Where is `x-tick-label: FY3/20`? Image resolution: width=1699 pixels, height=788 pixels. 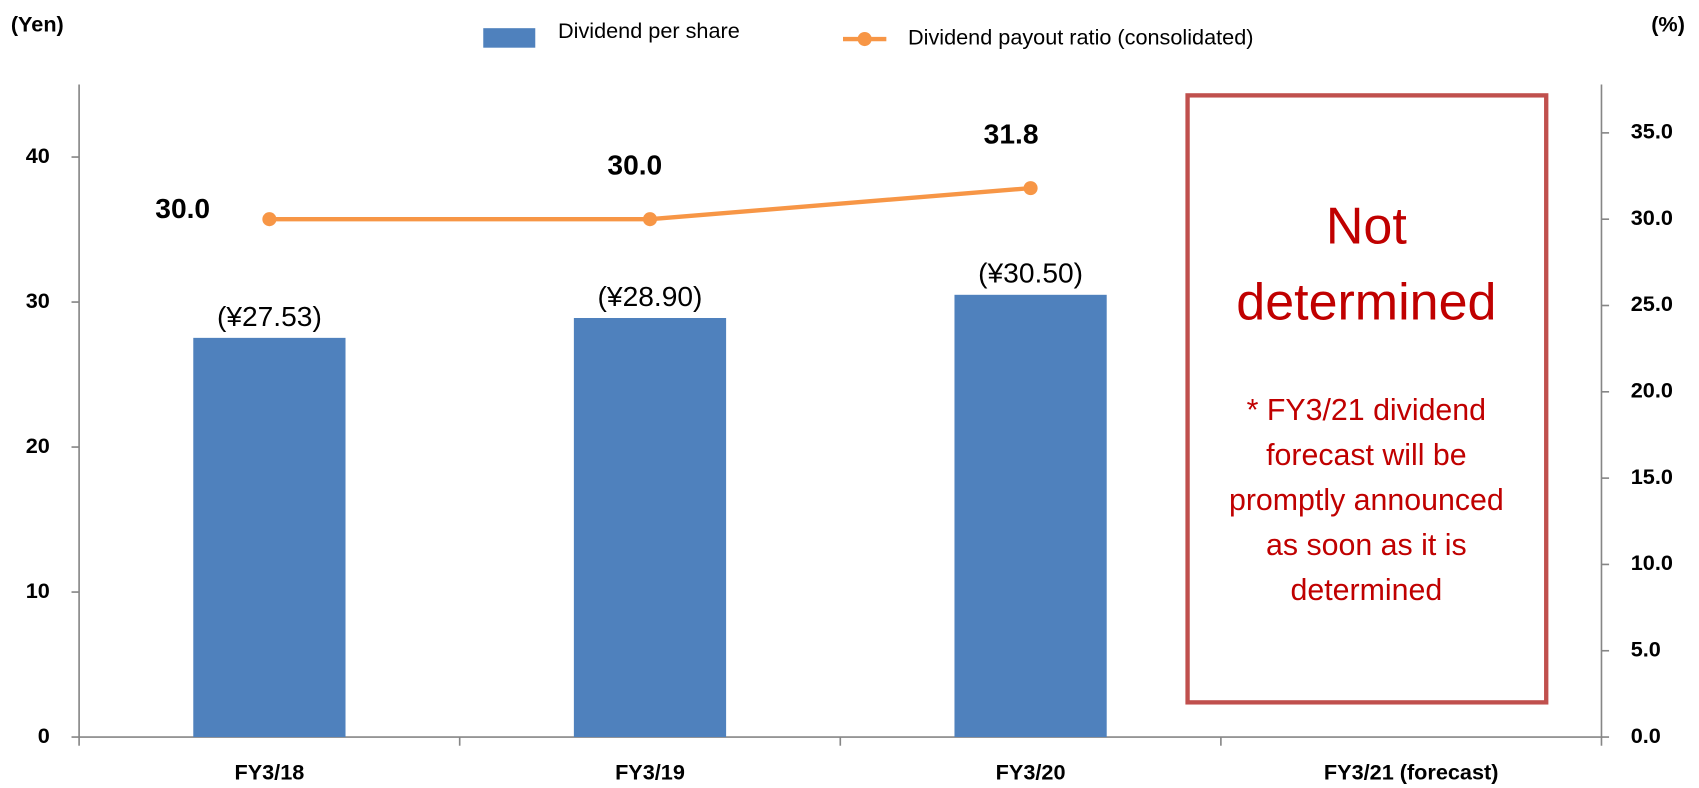 x-tick-label: FY3/20 is located at coordinates (1031, 772).